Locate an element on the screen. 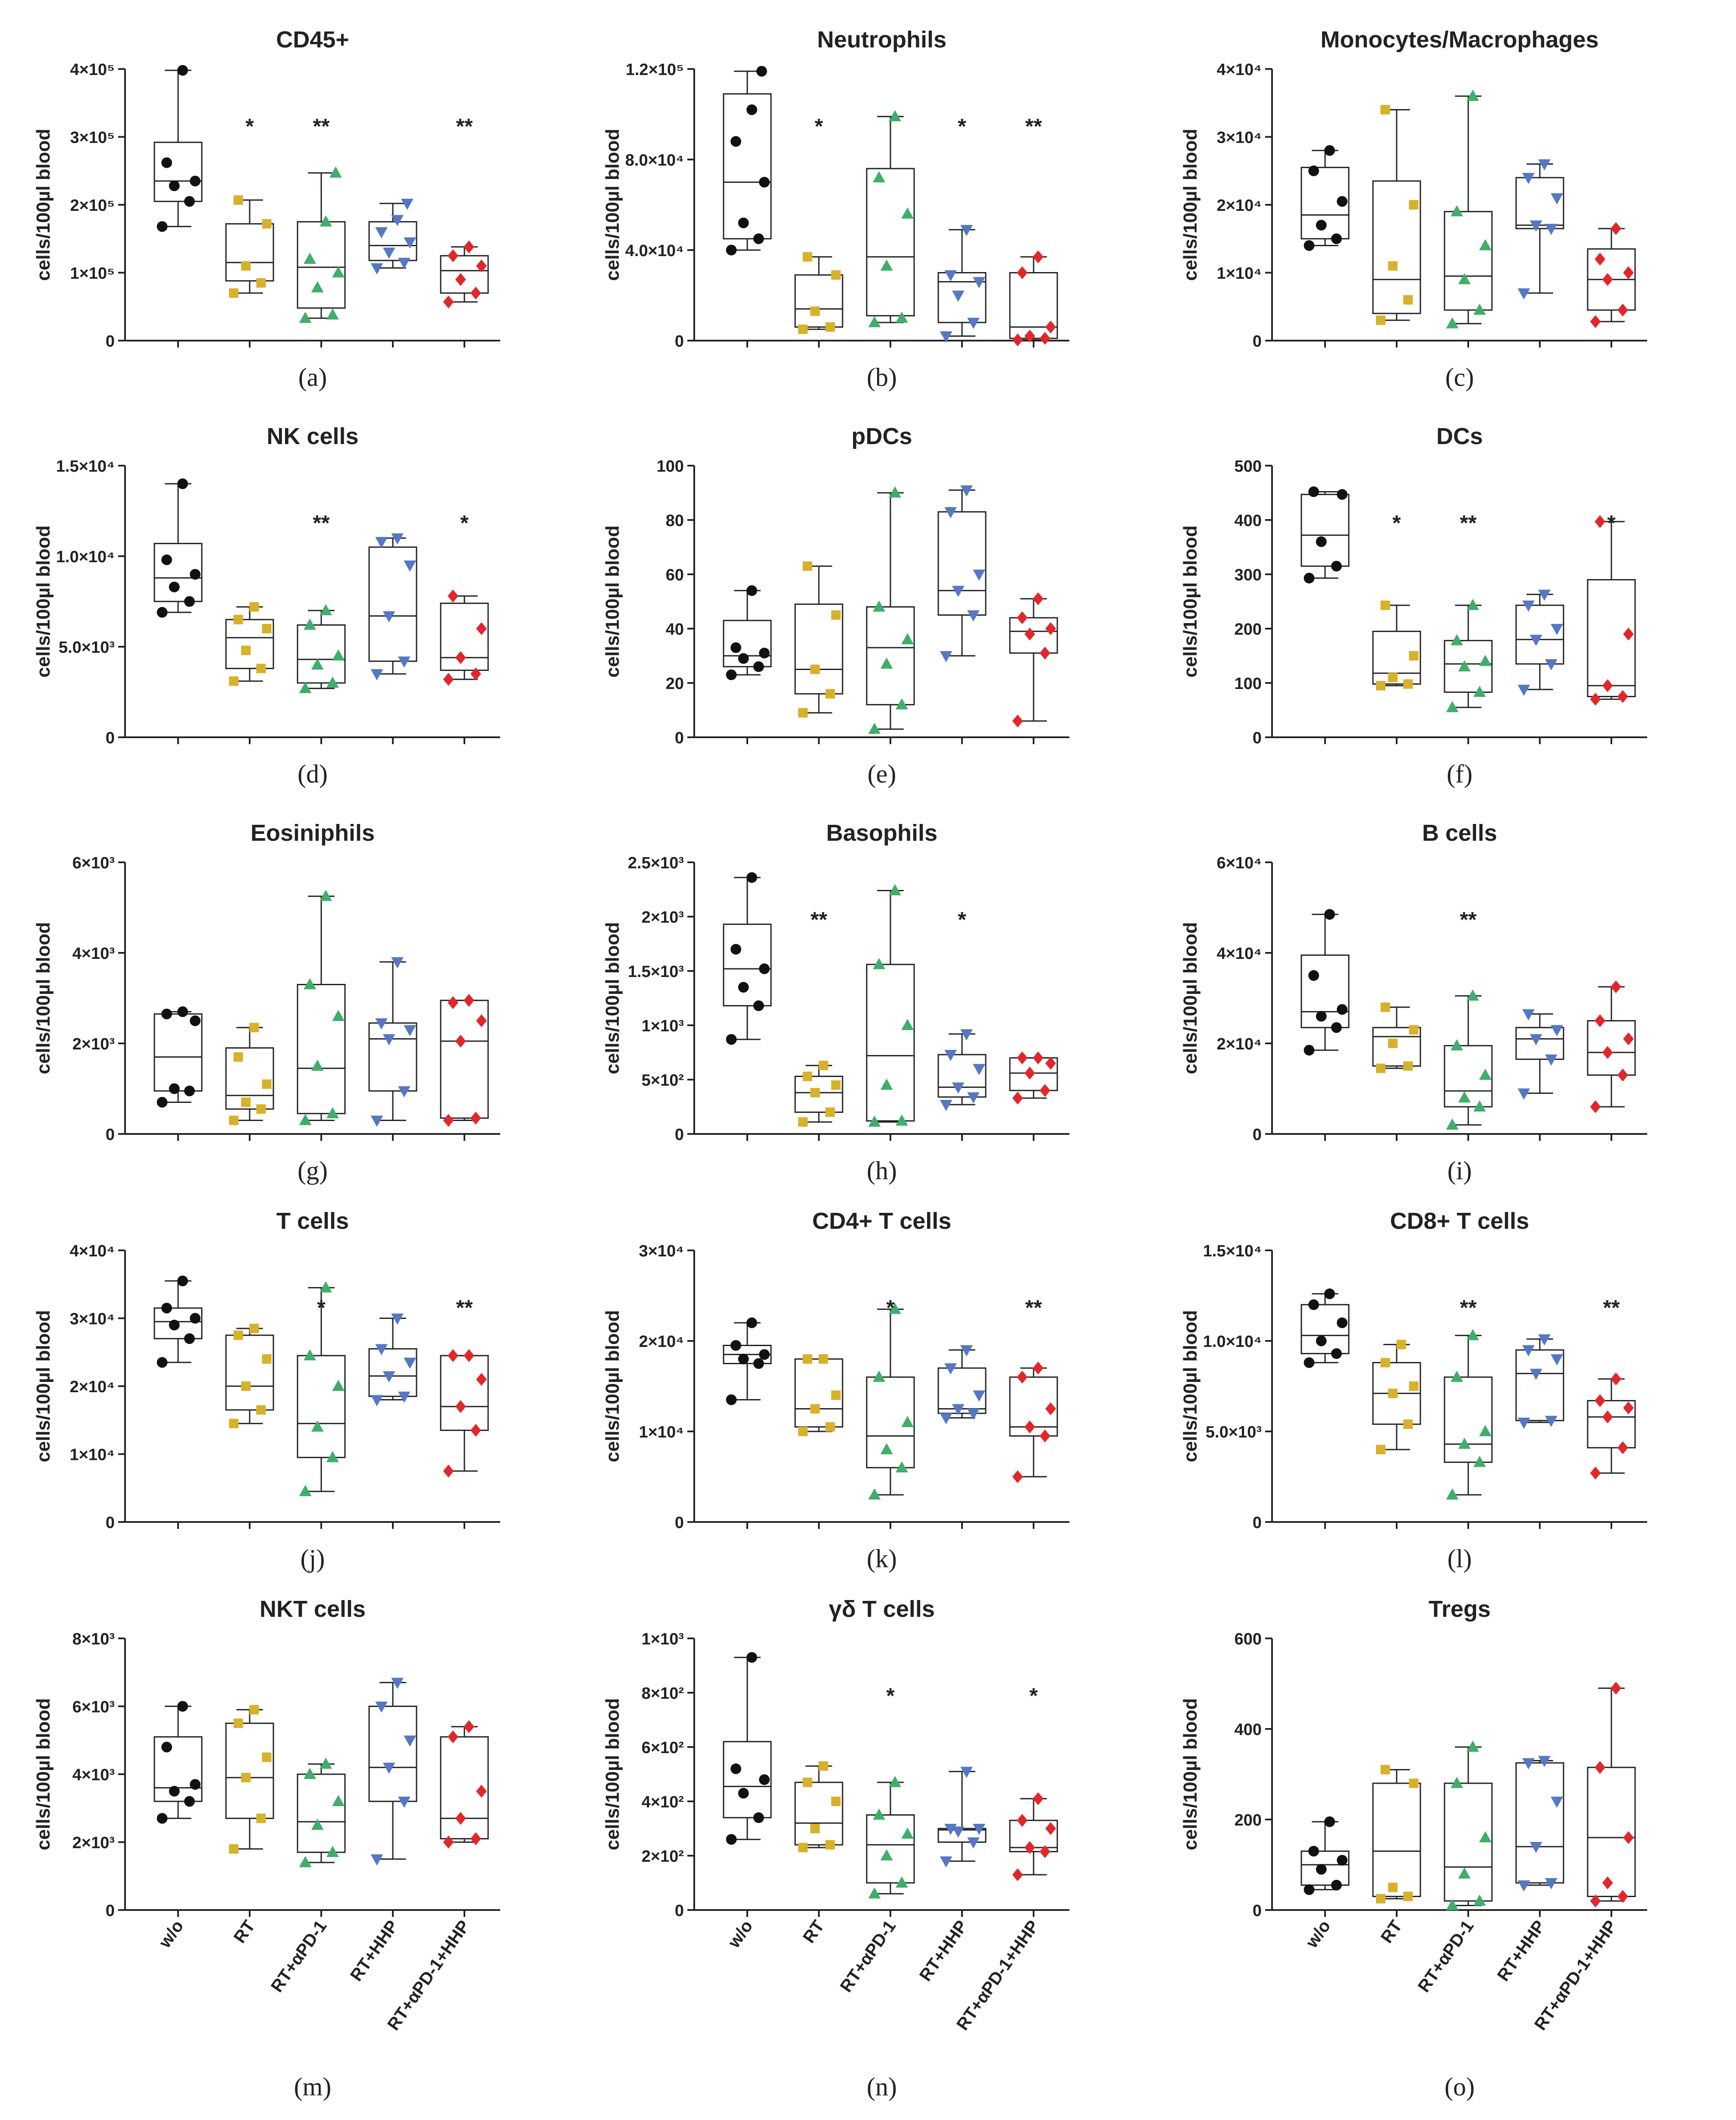  x-tick-label: RT+αPD-1 is located at coordinates (868, 1956).